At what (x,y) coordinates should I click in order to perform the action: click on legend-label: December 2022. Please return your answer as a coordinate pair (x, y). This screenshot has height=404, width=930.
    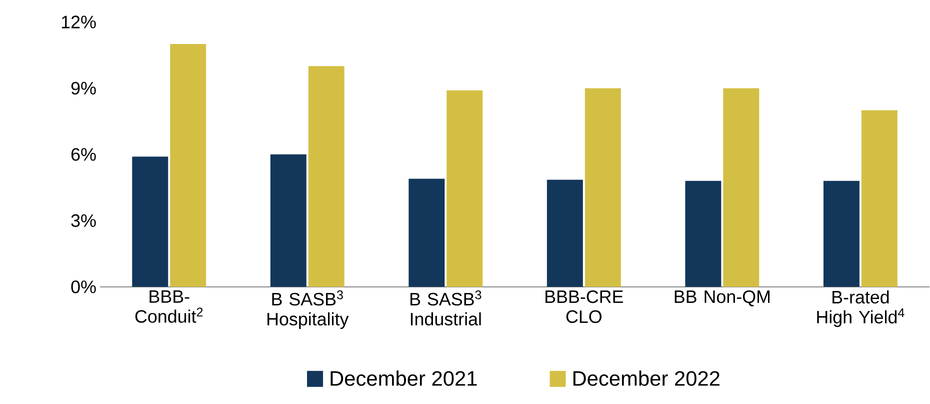
    Looking at the image, I should click on (646, 378).